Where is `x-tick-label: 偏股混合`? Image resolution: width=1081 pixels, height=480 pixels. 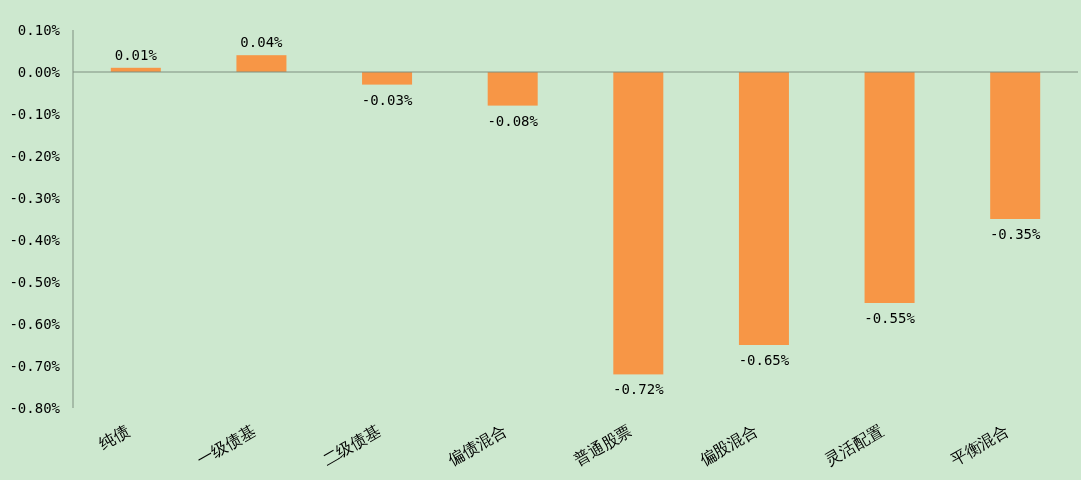 x-tick-label: 偏股混合 is located at coordinates (728, 445).